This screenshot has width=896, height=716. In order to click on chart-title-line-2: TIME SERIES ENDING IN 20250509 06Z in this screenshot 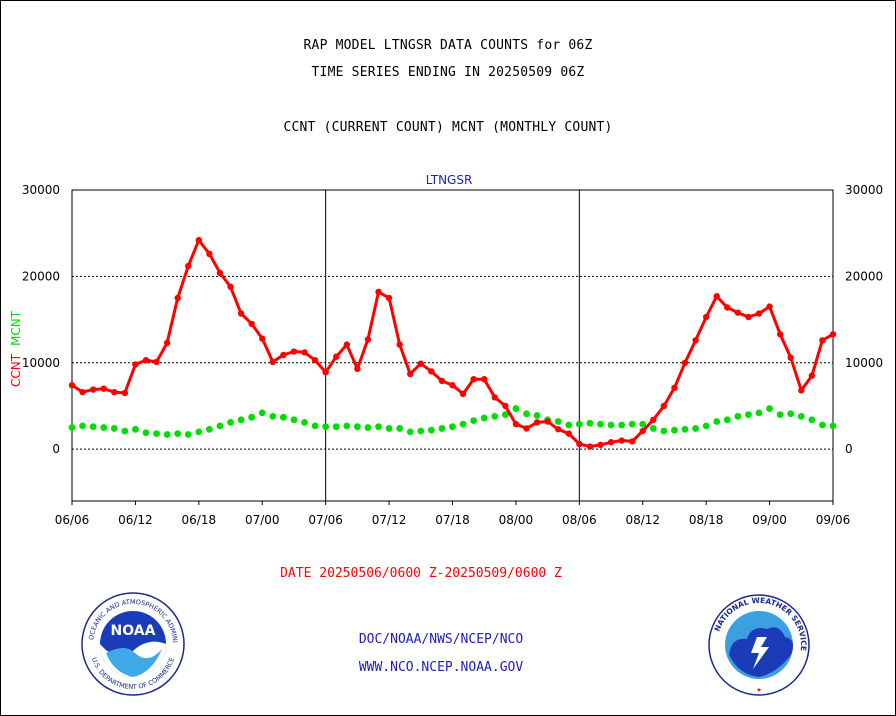, I will do `click(448, 72)`.